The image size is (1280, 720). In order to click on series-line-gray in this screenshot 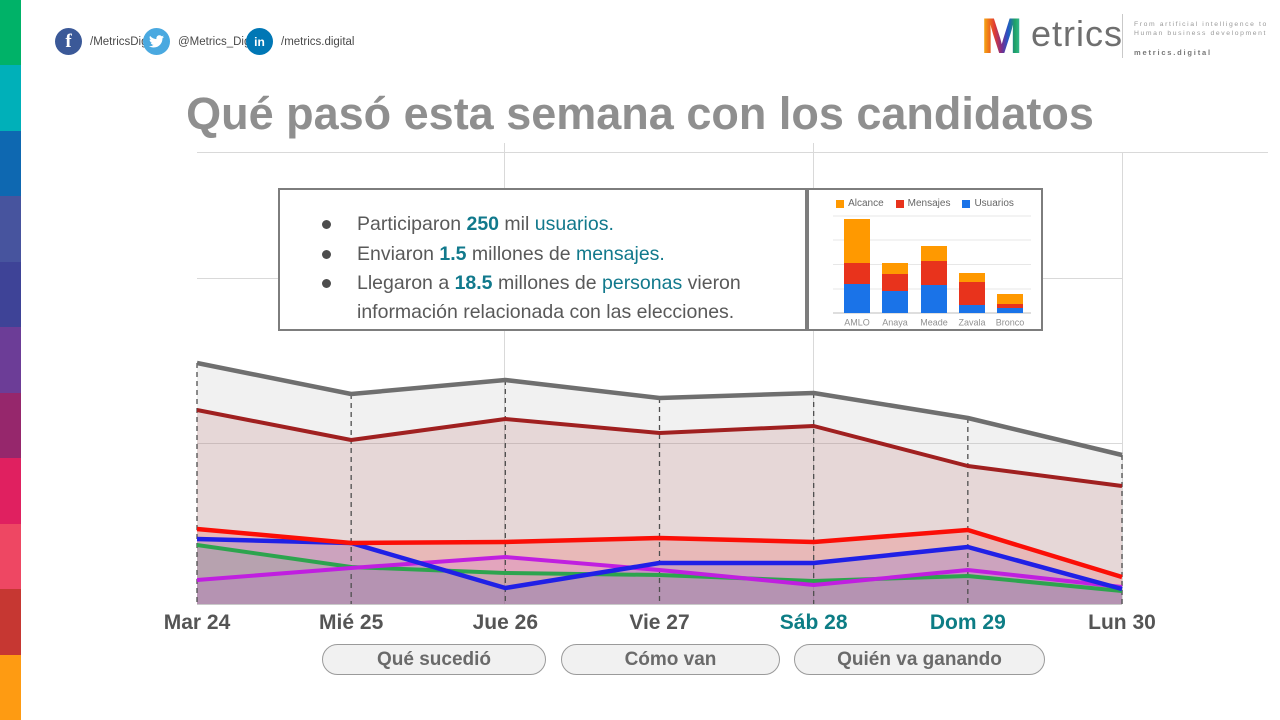, I will do `click(659, 409)`.